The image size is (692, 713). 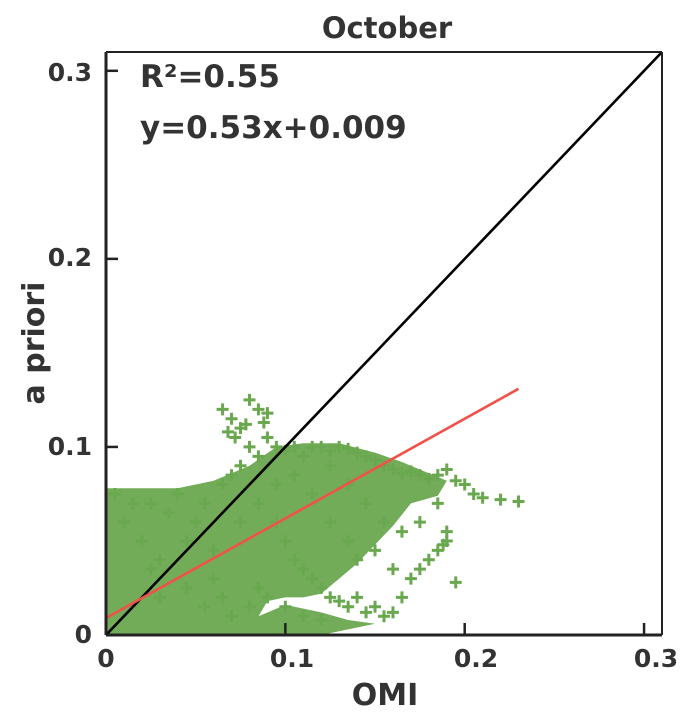 I want to click on chart-title: October, so click(x=387, y=28).